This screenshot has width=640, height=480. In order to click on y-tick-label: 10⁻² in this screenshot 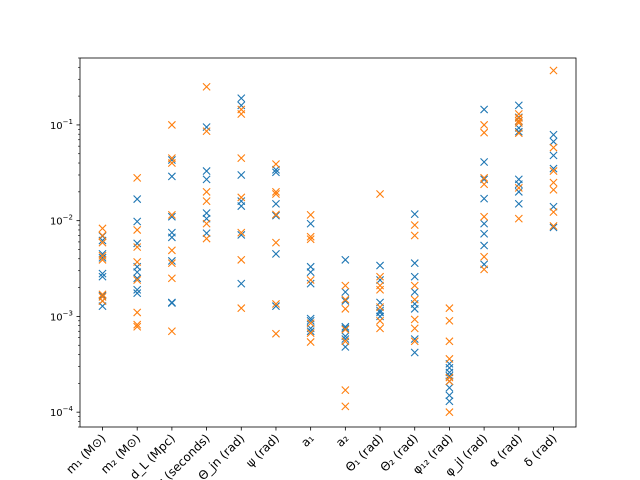, I will do `click(61, 221)`.